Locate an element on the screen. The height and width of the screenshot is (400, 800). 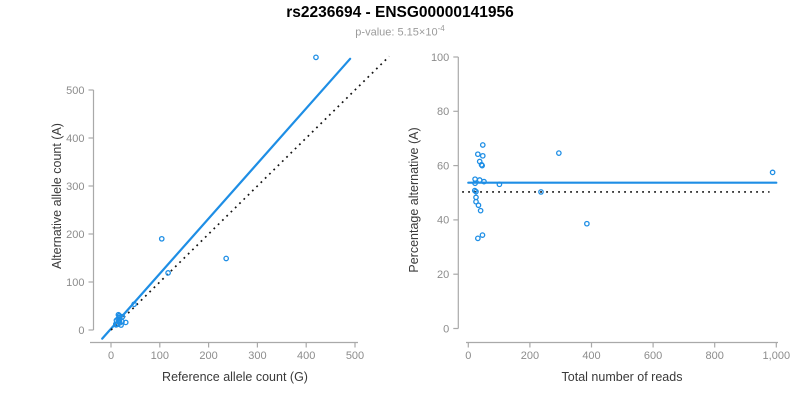
y-tick-label: 200 is located at coordinates (75, 235).